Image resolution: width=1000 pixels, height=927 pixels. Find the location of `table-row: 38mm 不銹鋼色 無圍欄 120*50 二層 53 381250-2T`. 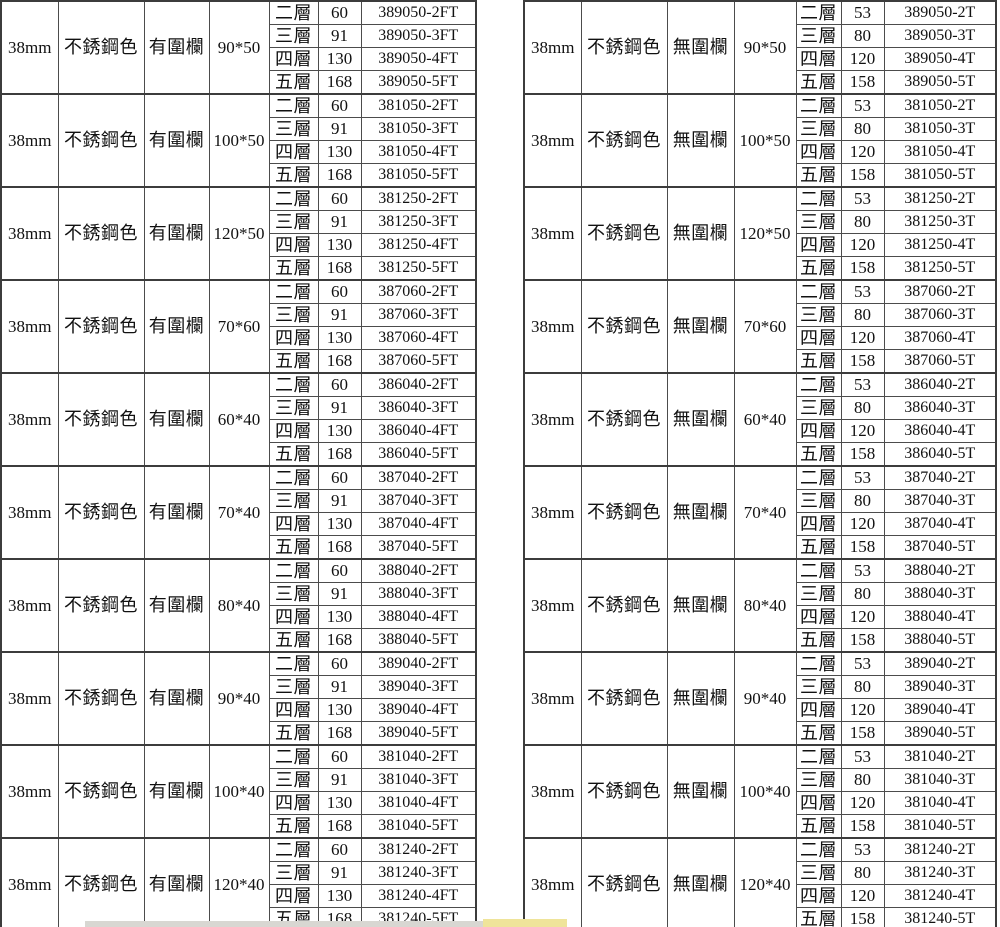

table-row: 38mm 不銹鋼色 無圍欄 120*50 二層 53 381250-2T is located at coordinates (760, 233).